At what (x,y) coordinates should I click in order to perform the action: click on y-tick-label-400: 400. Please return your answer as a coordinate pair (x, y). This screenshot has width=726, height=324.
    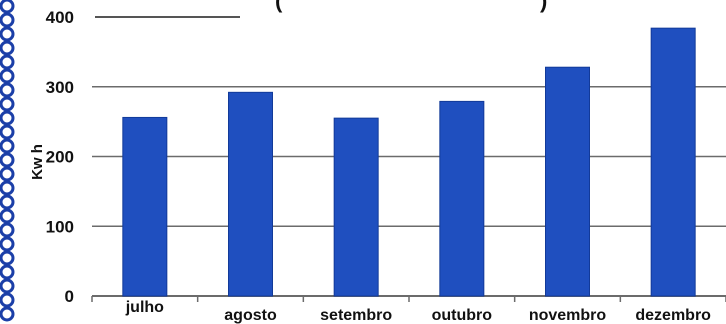
    Looking at the image, I should click on (60, 17).